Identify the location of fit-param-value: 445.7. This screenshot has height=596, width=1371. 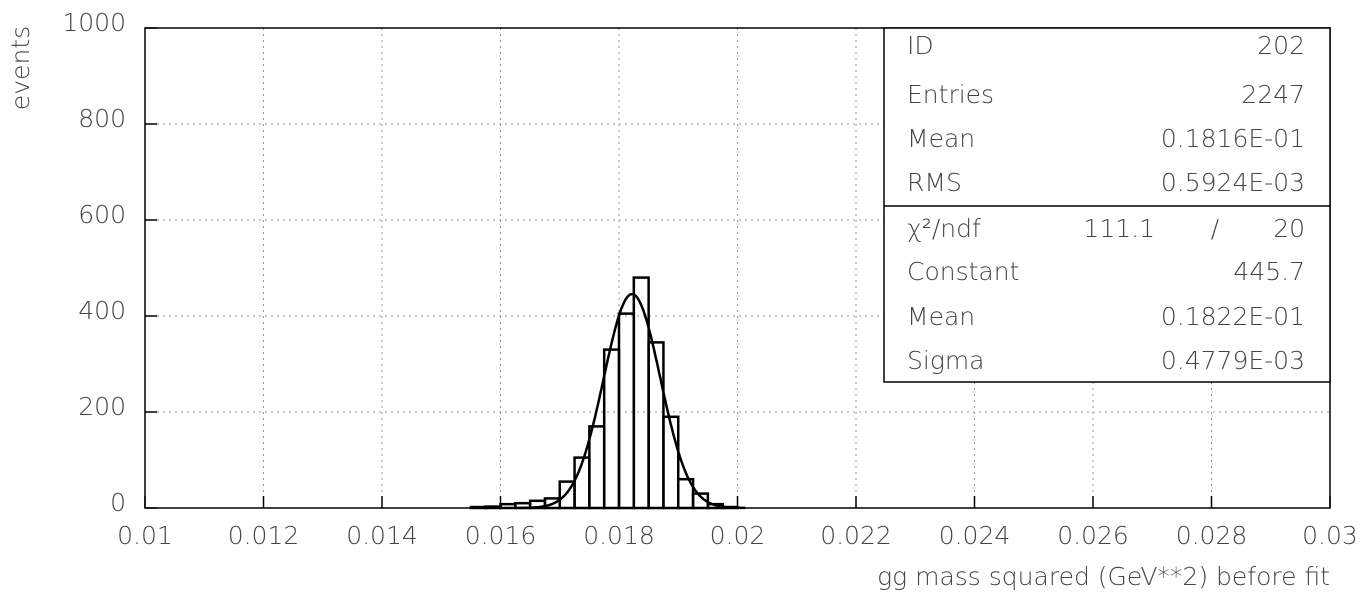
(1269, 271).